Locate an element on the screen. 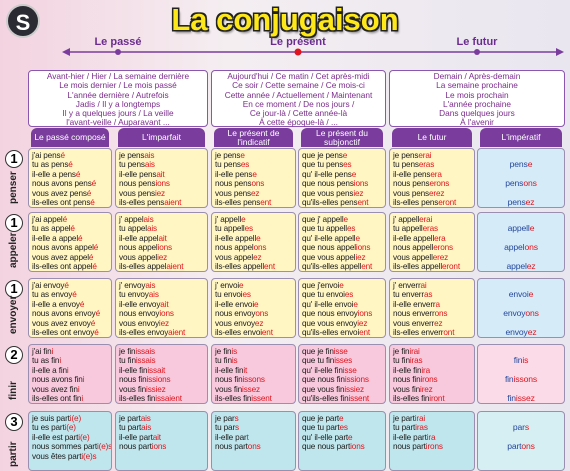 This screenshot has height=471, width=570. conjugation-line: il-elle finira is located at coordinates (433, 370).